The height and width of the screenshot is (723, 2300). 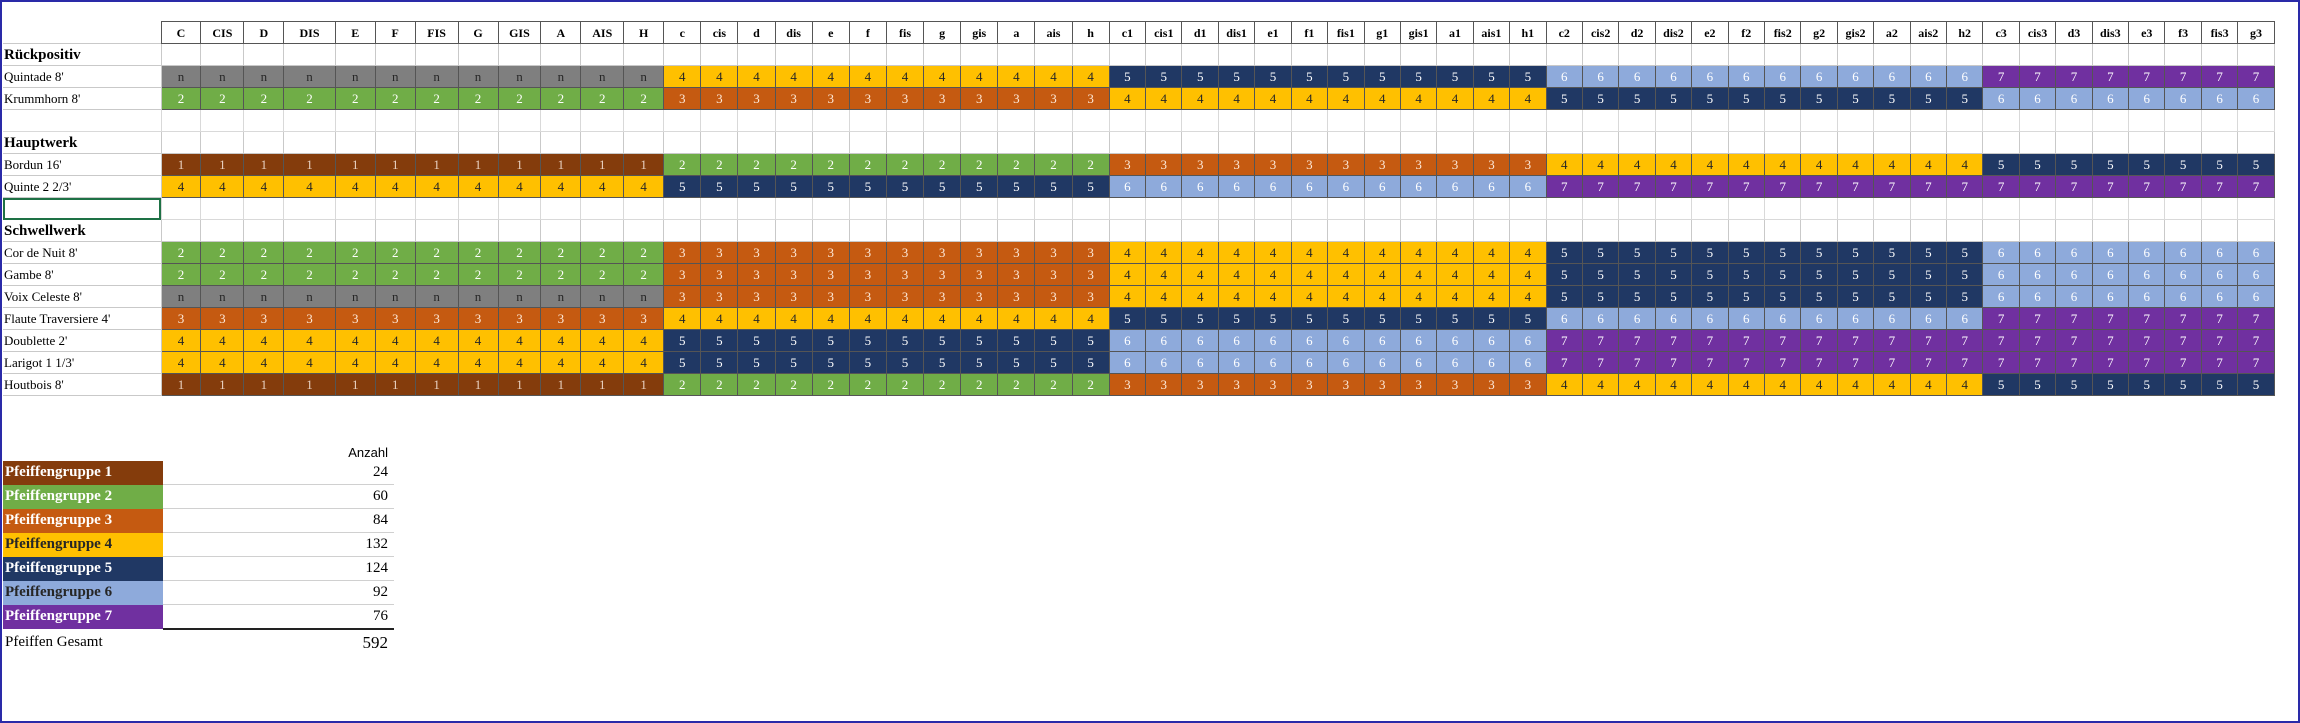 I want to click on note-header: f2, so click(x=1746, y=32).